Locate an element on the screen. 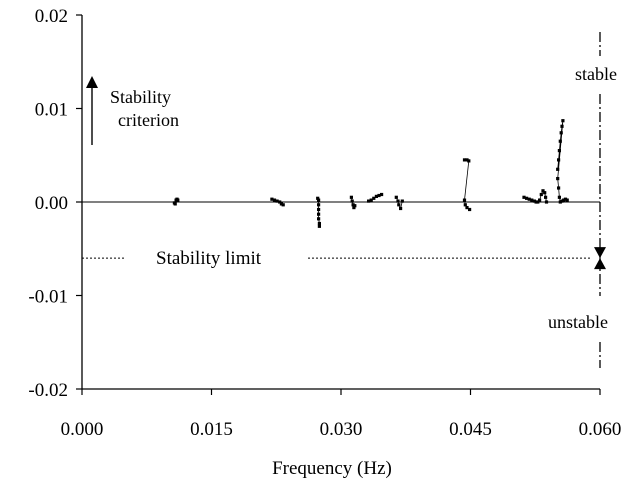 The height and width of the screenshot is (484, 634). y-tick-label: 0.00 is located at coordinates (51, 203).